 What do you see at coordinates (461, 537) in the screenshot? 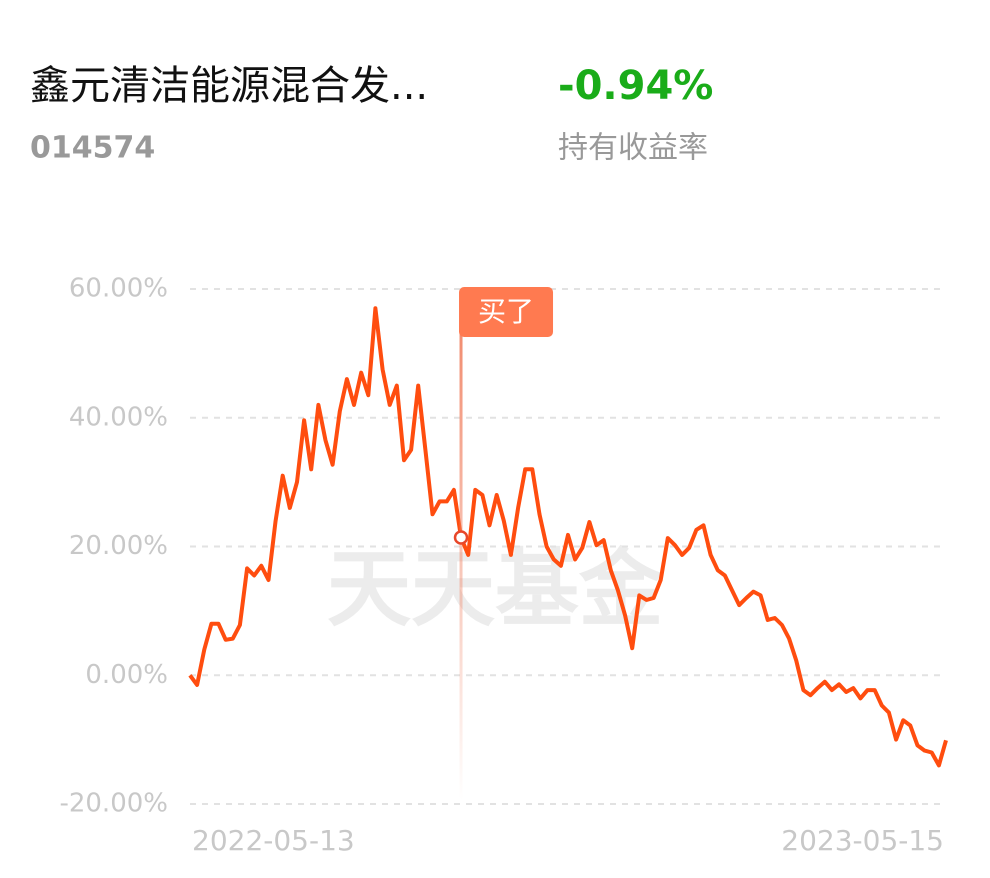
I see `buy-point` at bounding box center [461, 537].